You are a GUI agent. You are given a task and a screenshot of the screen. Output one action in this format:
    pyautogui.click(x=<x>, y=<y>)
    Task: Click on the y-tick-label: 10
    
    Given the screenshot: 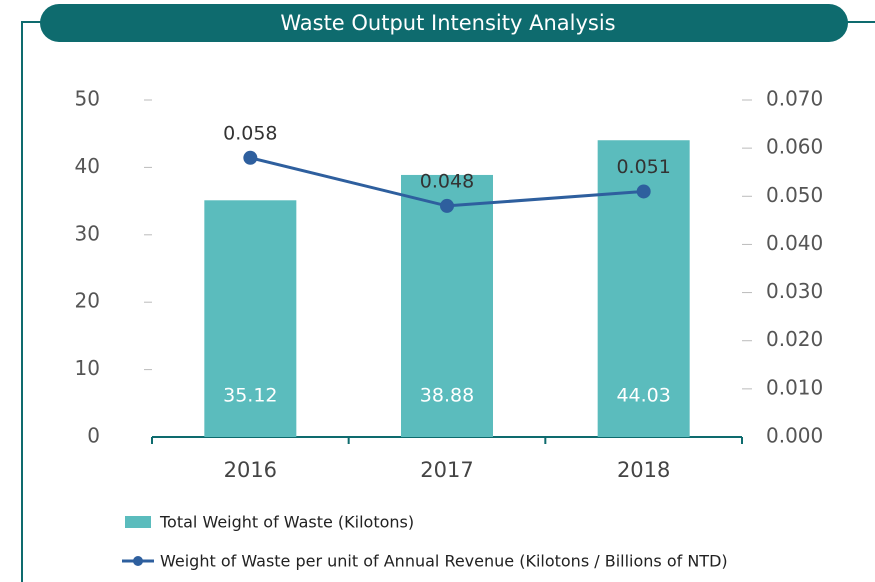 What is the action you would take?
    pyautogui.click(x=87, y=368)
    